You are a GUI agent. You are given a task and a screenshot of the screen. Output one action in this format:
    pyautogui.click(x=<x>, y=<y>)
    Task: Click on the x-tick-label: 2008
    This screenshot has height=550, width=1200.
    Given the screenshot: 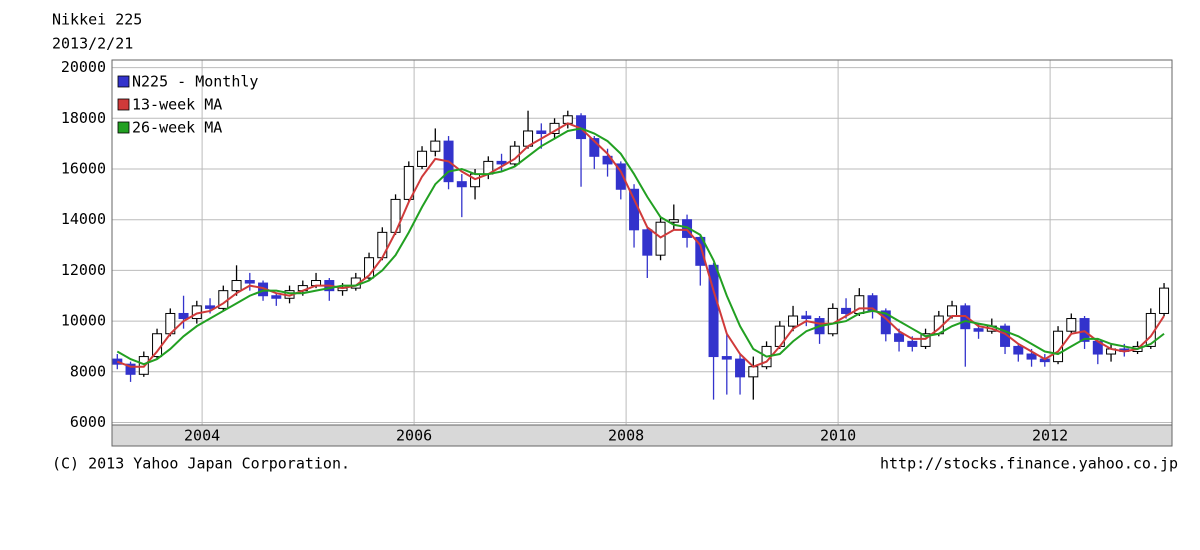 What is the action you would take?
    pyautogui.click(x=626, y=436)
    